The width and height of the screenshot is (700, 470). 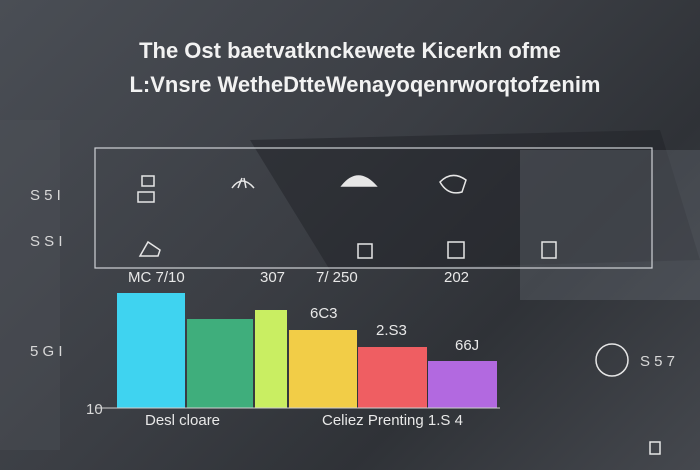 I want to click on footer-label: Celiez Prenting 1.S 4, so click(x=392, y=420).